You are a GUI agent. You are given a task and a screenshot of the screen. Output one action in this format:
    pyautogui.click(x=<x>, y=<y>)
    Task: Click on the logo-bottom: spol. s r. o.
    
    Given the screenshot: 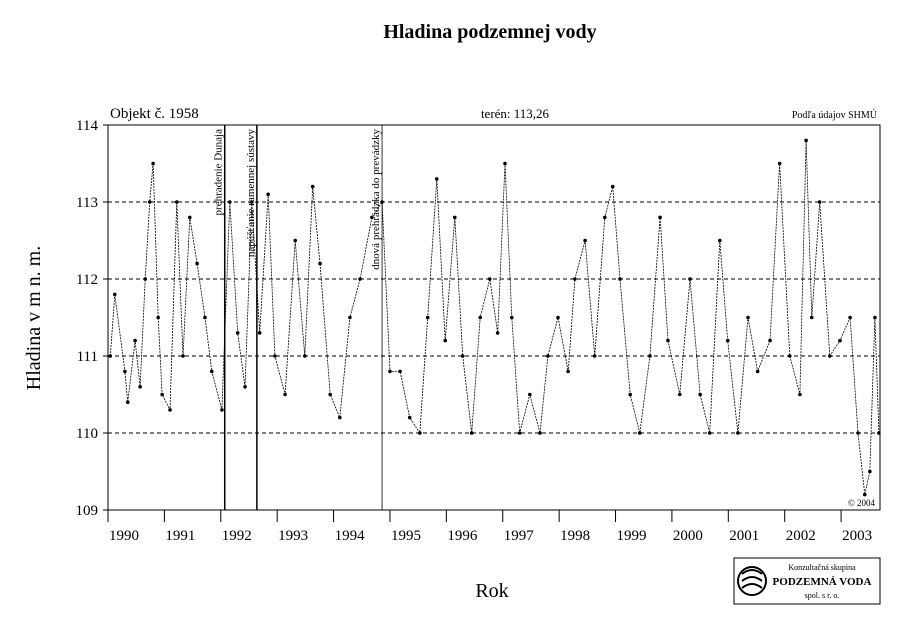 What is the action you would take?
    pyautogui.click(x=822, y=595)
    